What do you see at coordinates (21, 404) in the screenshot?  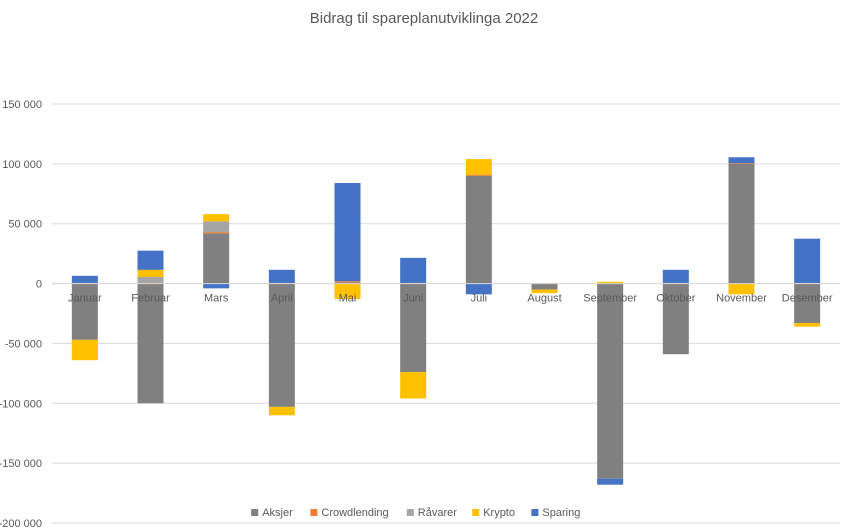 I see `y-tick-label: -100 000` at bounding box center [21, 404].